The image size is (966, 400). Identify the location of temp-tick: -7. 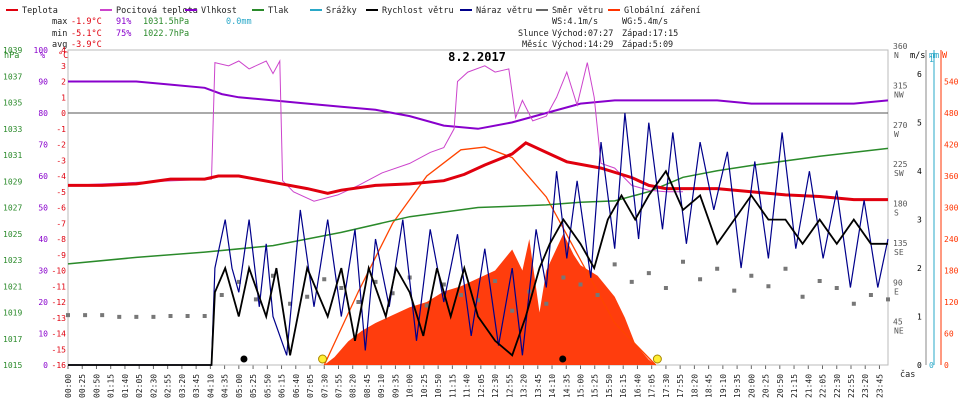
(61, 223).